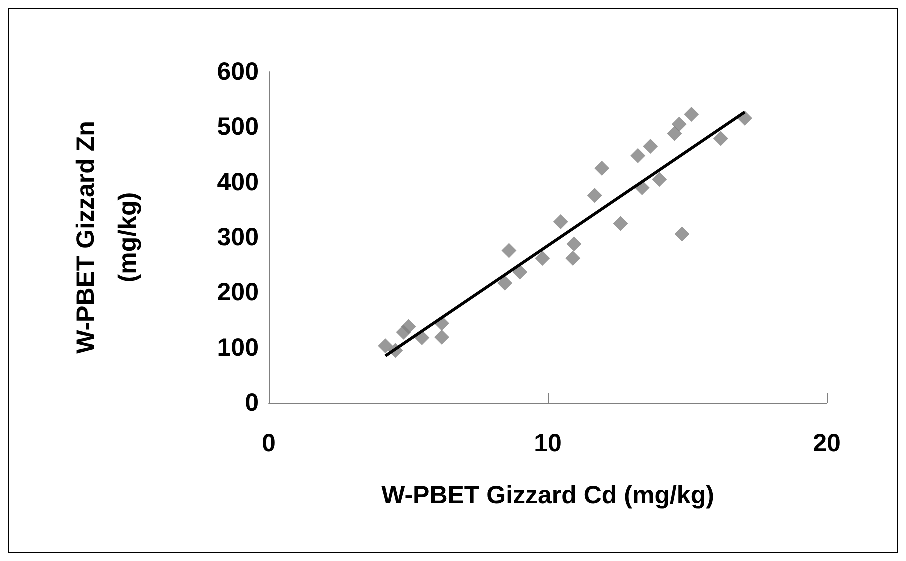 This screenshot has height=561, width=906. Describe the element at coordinates (269, 444) in the screenshot. I see `x-tick-label: 0` at that location.